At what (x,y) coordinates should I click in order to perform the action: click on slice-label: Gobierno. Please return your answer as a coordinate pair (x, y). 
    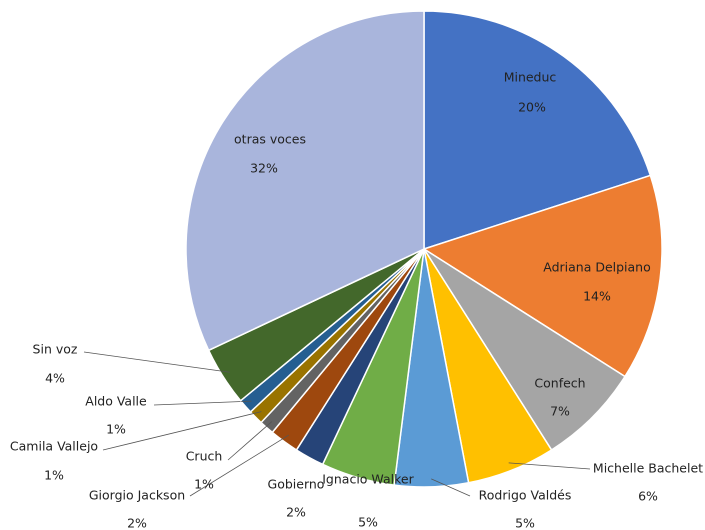
    Looking at the image, I should click on (296, 484).